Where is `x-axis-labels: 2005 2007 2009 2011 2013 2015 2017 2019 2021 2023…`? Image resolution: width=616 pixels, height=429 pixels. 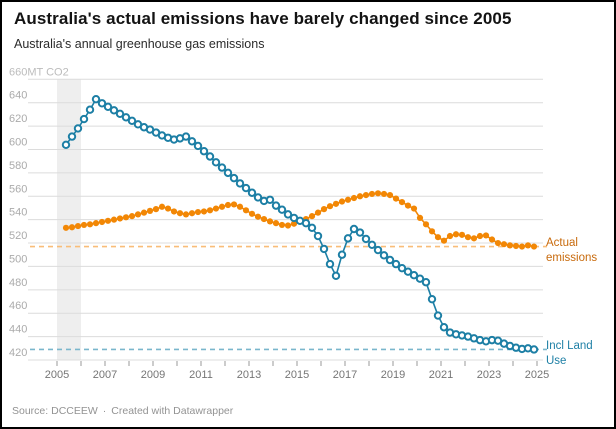
x-axis-labels: 2005 2007 2009 2011 2013 2015 2017 2019 2021 2023… is located at coordinates (297, 375).